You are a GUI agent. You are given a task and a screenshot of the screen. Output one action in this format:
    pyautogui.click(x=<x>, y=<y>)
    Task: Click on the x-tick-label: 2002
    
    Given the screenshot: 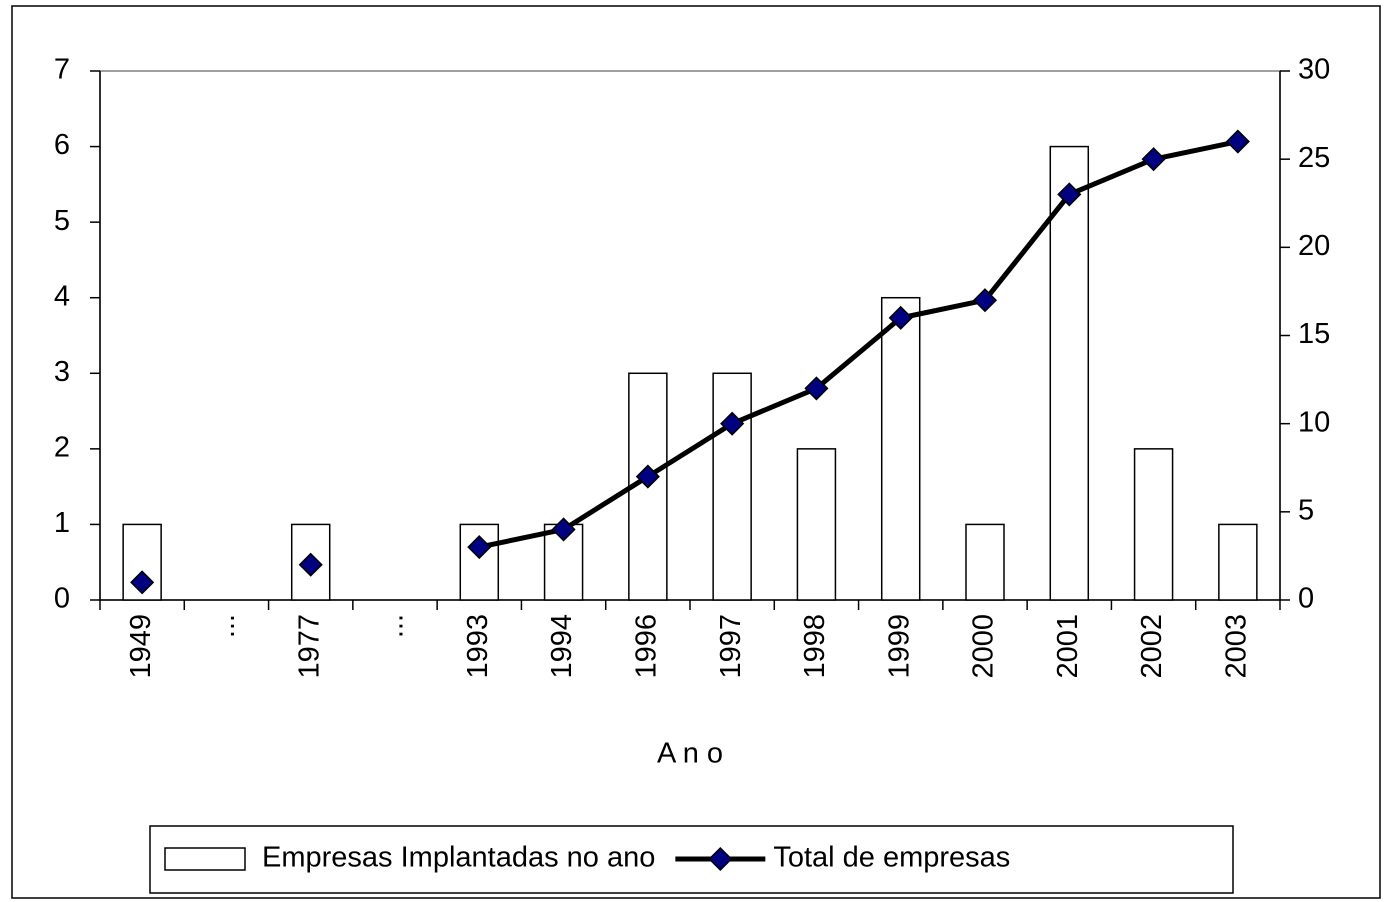 What is the action you would take?
    pyautogui.click(x=1152, y=646)
    